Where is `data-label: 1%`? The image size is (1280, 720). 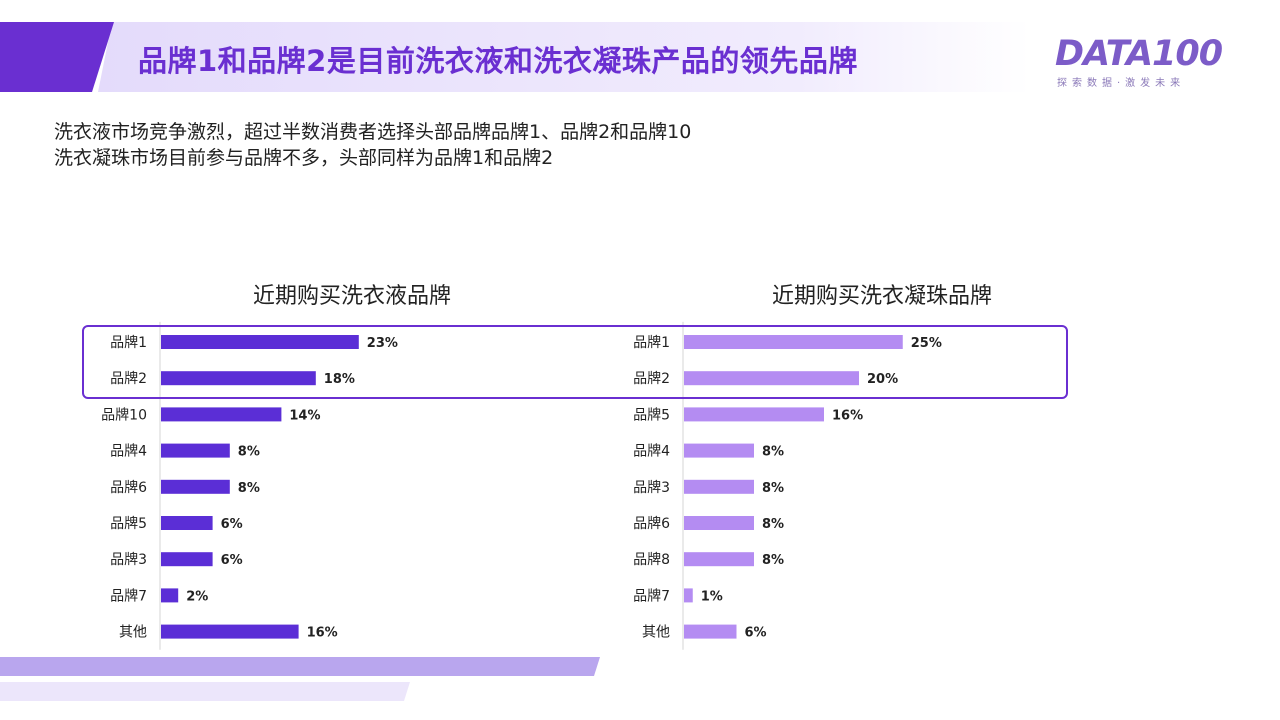 data-label: 1% is located at coordinates (712, 596).